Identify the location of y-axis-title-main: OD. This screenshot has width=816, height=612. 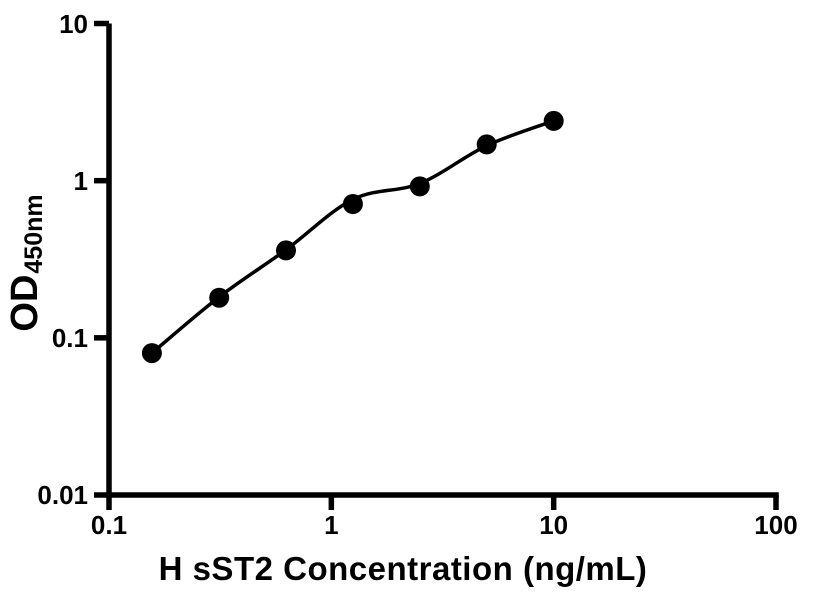
(25, 303).